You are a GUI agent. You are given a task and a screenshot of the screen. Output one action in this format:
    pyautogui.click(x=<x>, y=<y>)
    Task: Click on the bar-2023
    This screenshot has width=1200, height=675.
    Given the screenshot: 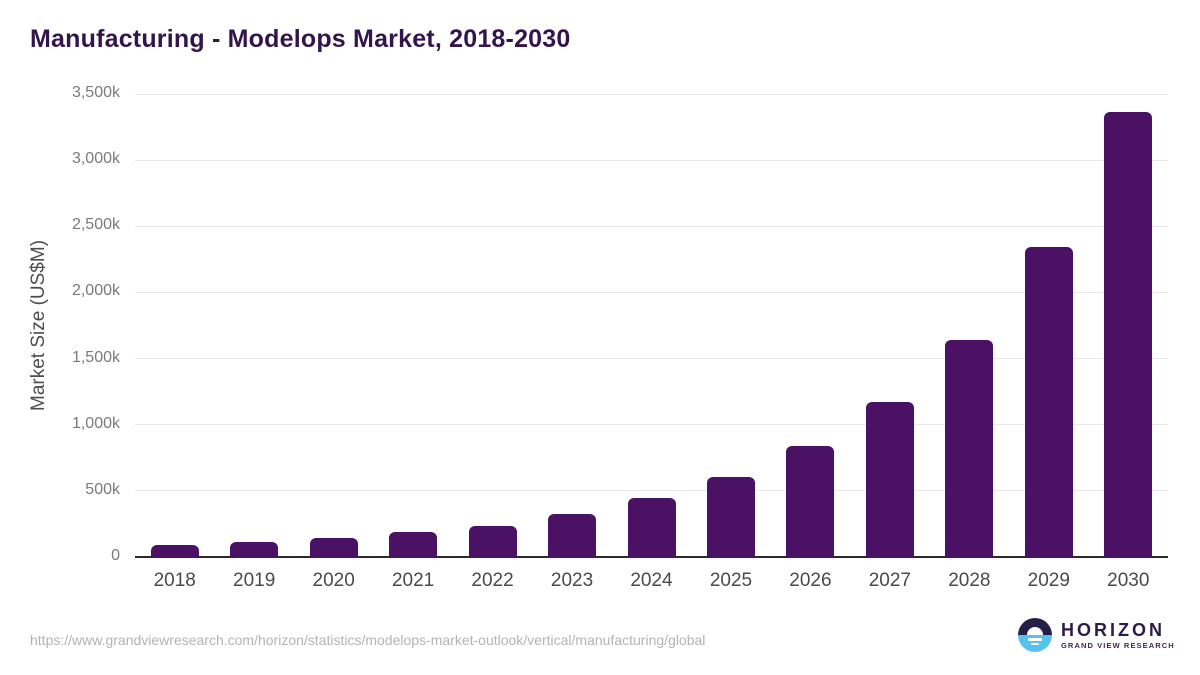 What is the action you would take?
    pyautogui.click(x=572, y=535)
    